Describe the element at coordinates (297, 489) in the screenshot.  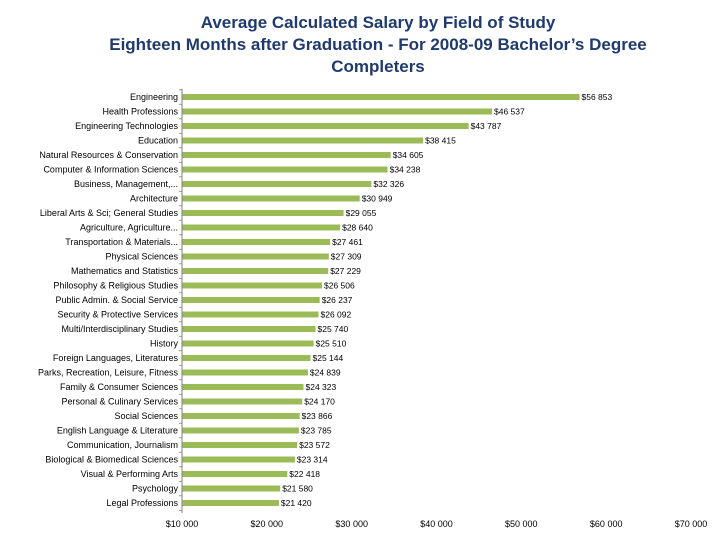
I see `value-label-27: $21 580` at that location.